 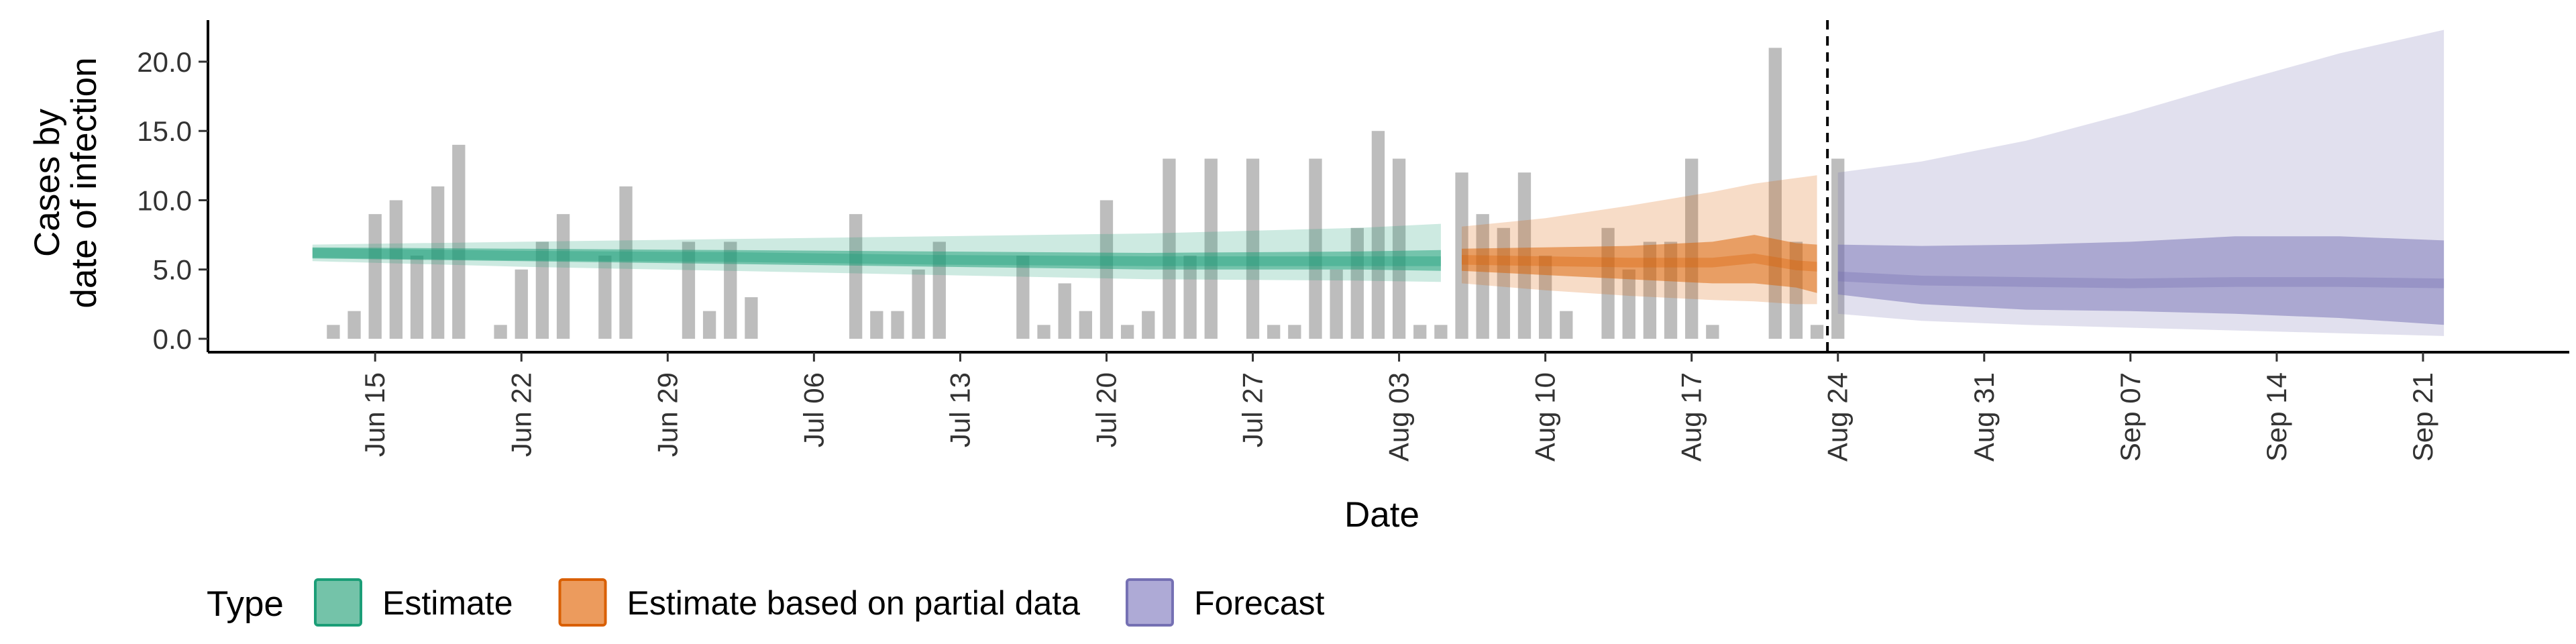 I want to click on x-tick-label: Sep 14, so click(x=2276, y=417).